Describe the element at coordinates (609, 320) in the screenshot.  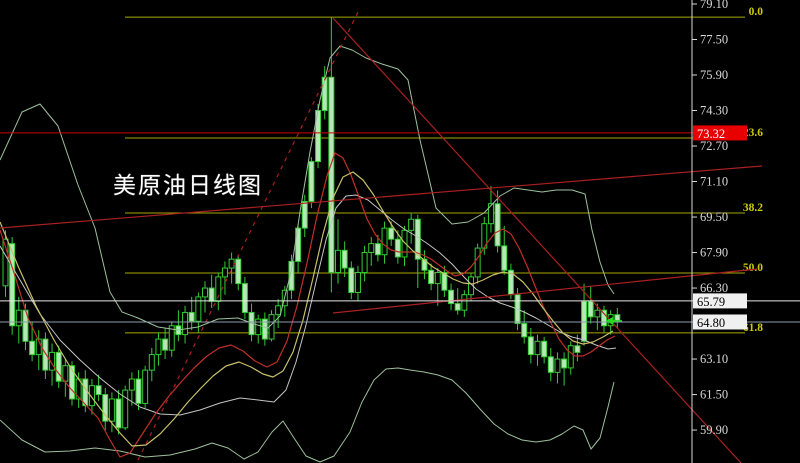
I see `last-price-arrow-icon` at that location.